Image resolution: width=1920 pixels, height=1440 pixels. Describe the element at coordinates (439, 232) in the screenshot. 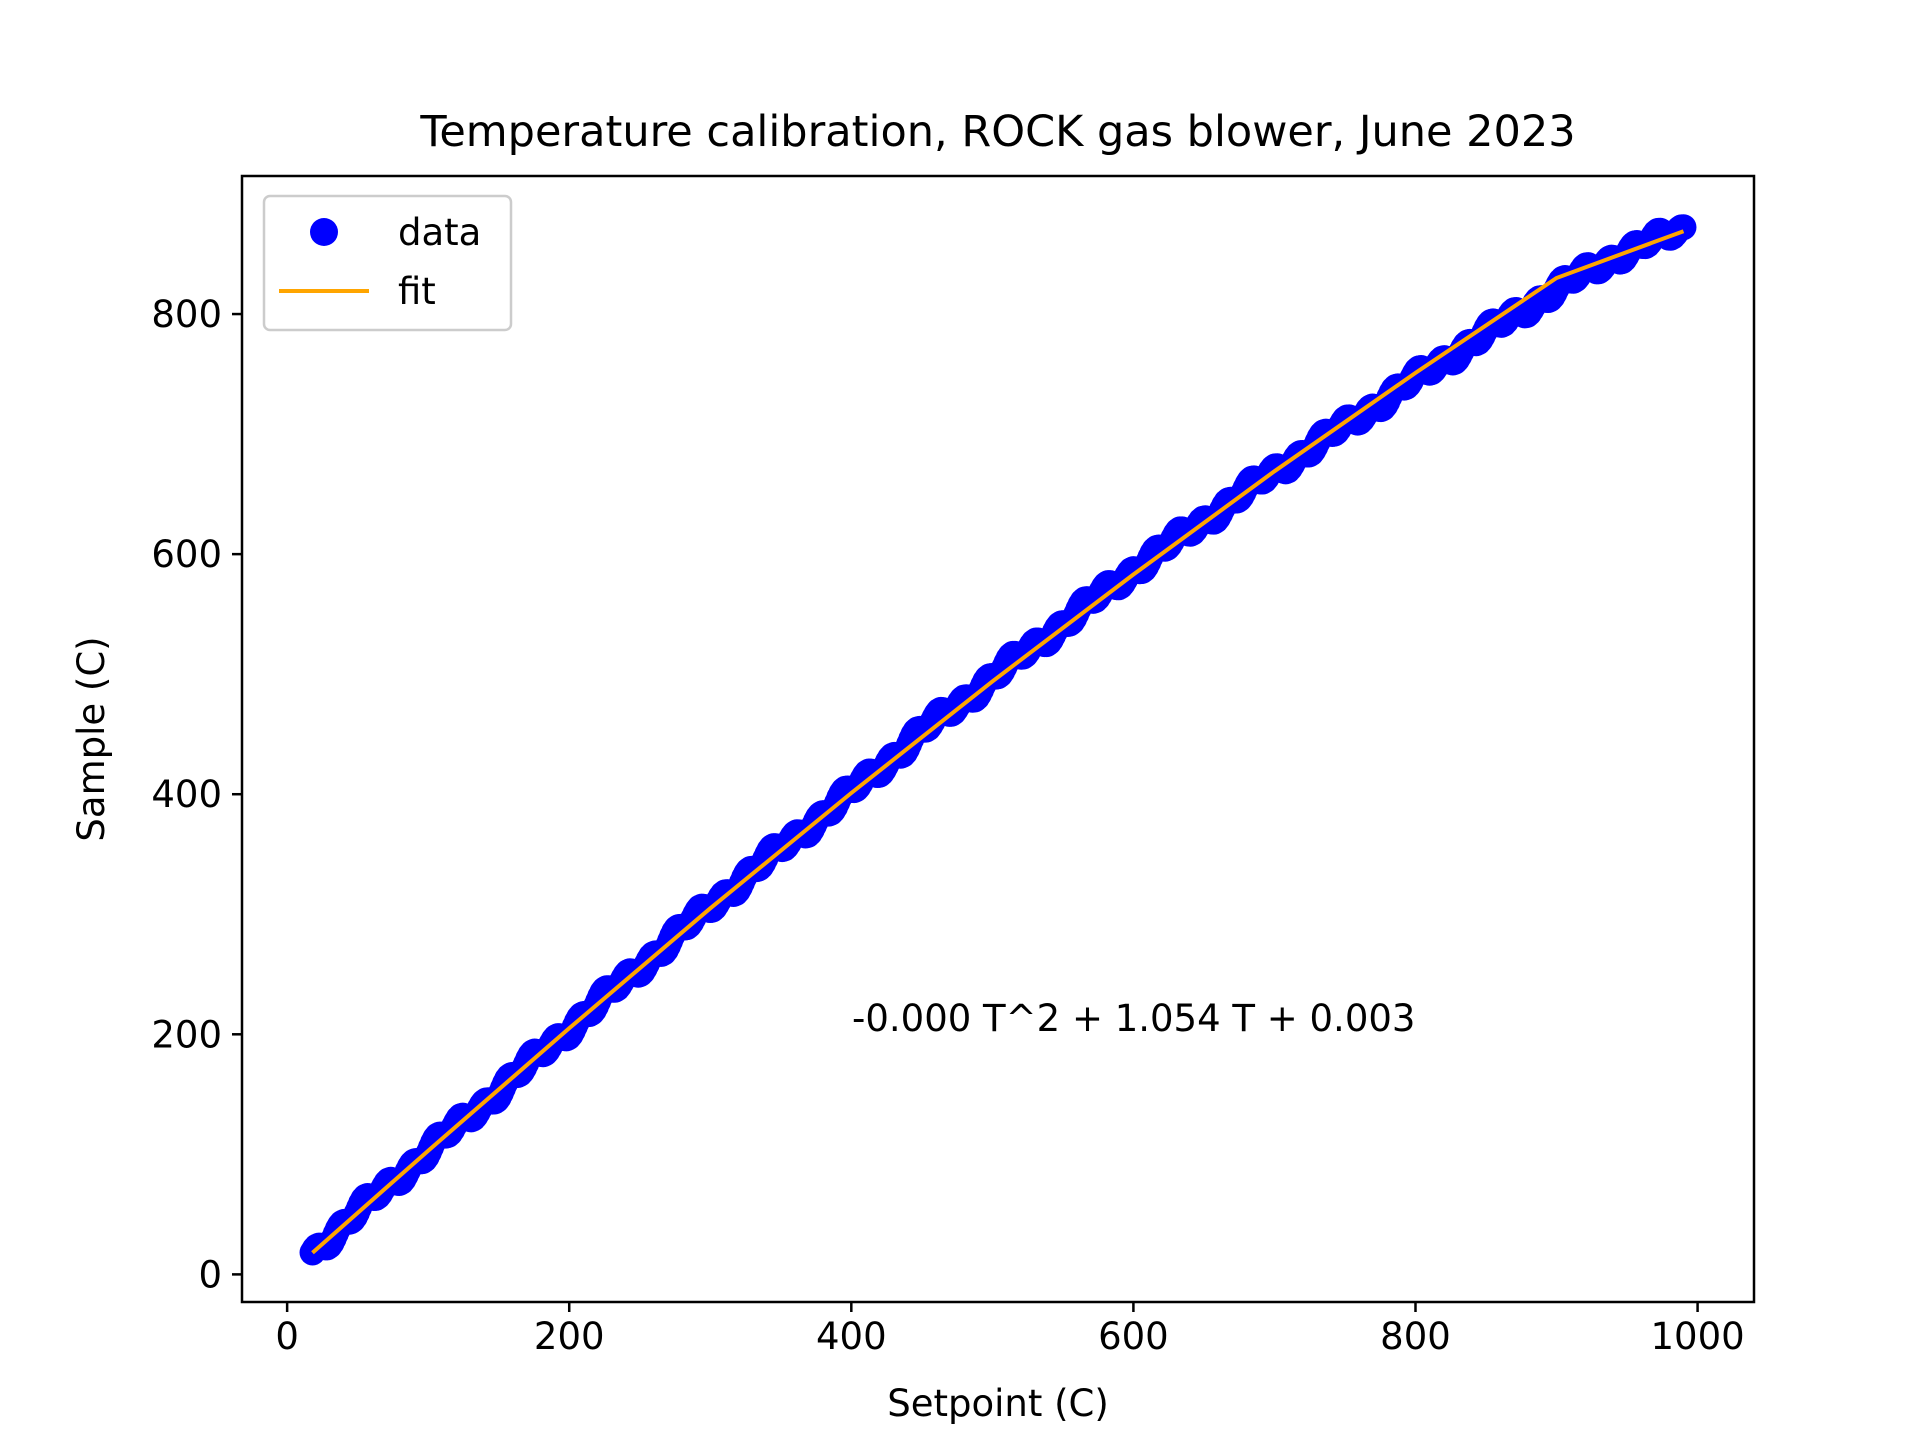

I see `legend-data-label: data` at that location.